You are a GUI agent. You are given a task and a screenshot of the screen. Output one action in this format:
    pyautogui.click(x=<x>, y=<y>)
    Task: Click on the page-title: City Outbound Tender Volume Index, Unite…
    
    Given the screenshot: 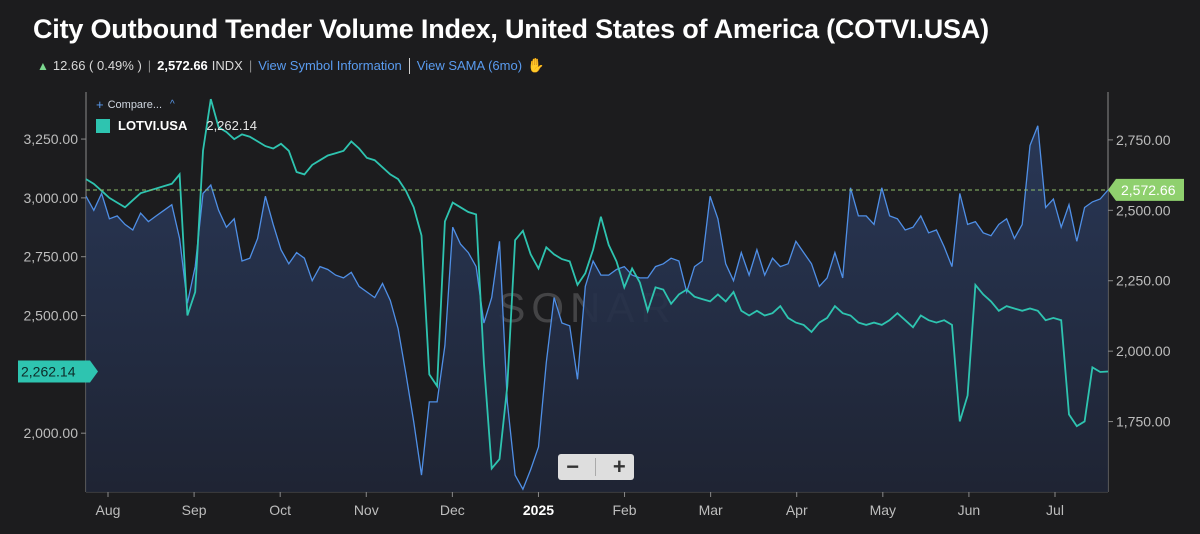 What is the action you would take?
    pyautogui.click(x=511, y=29)
    